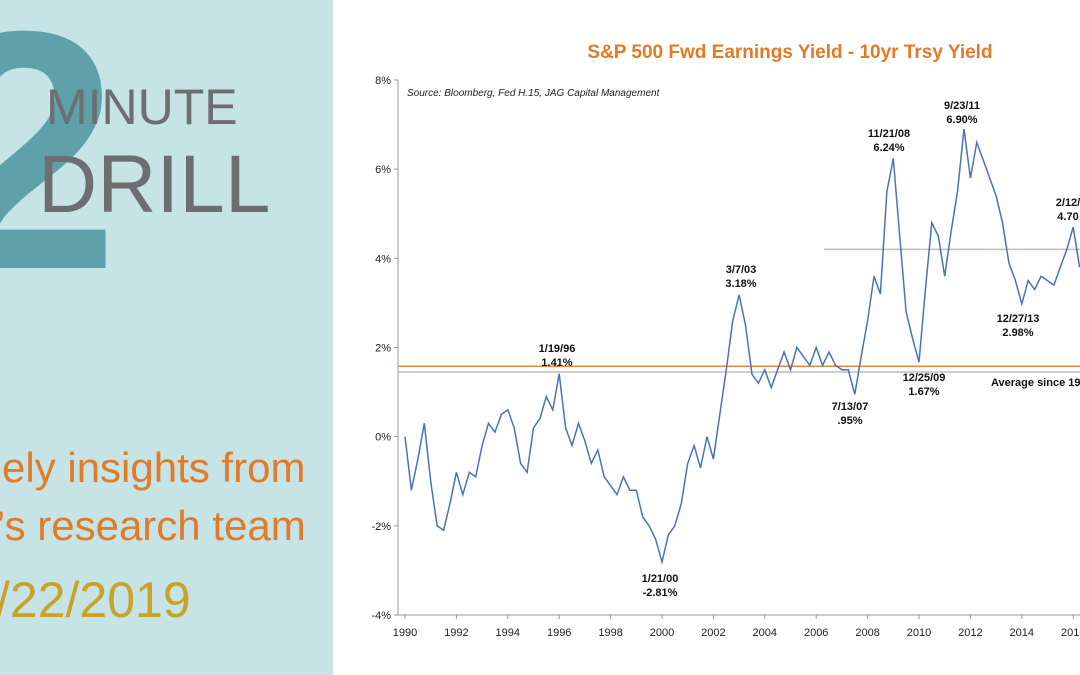  Describe the element at coordinates (1035, 383) in the screenshot. I see `average-label: Average since 19` at that location.